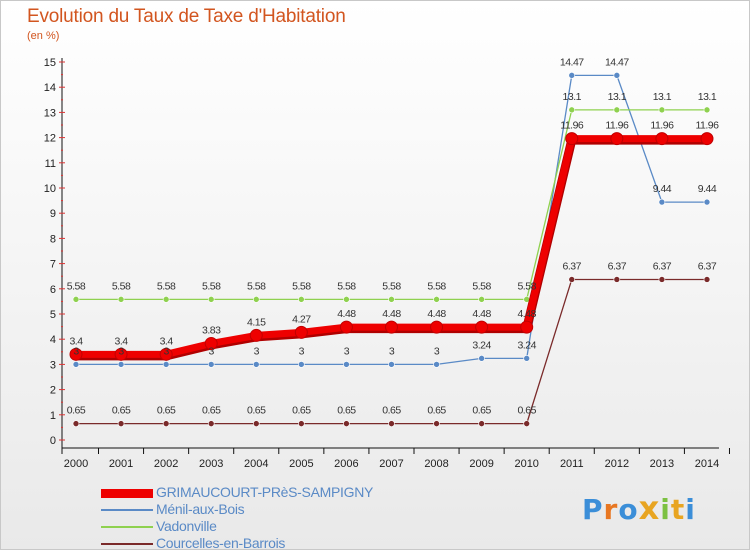  What do you see at coordinates (436, 464) in the screenshot?
I see `x-tick-label: 2008` at bounding box center [436, 464].